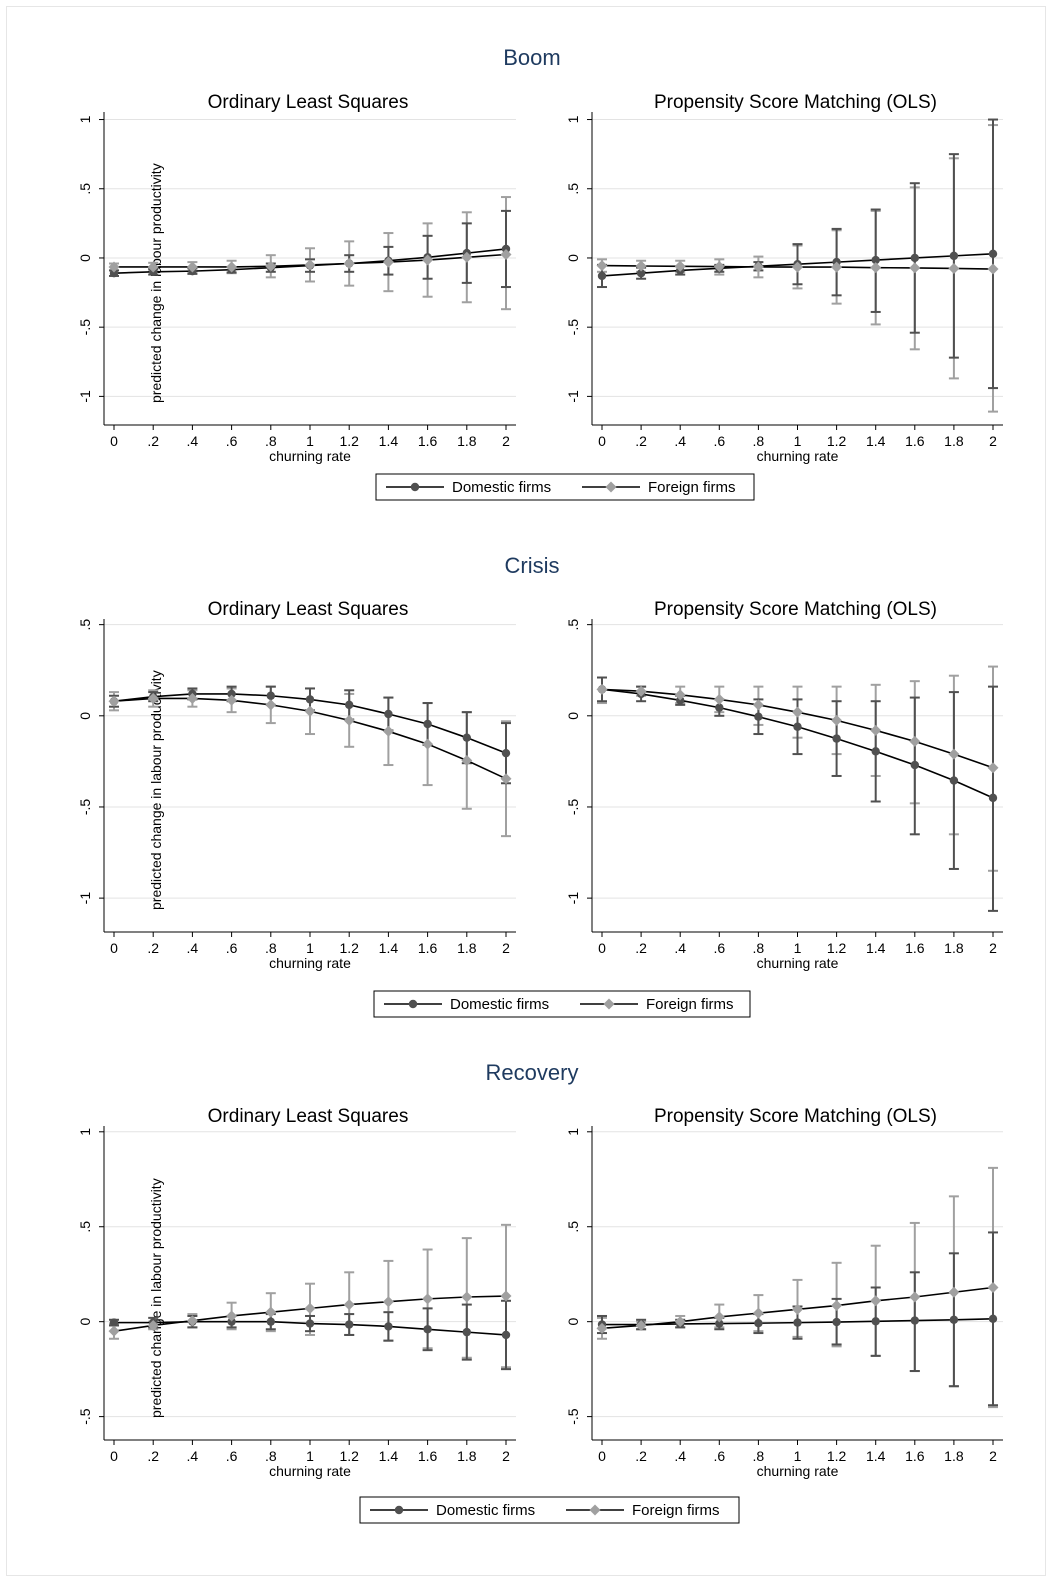 Image resolution: width=1052 pixels, height=1582 pixels. Describe the element at coordinates (399, 1510) in the screenshot. I see `legend-key-domestic` at that location.